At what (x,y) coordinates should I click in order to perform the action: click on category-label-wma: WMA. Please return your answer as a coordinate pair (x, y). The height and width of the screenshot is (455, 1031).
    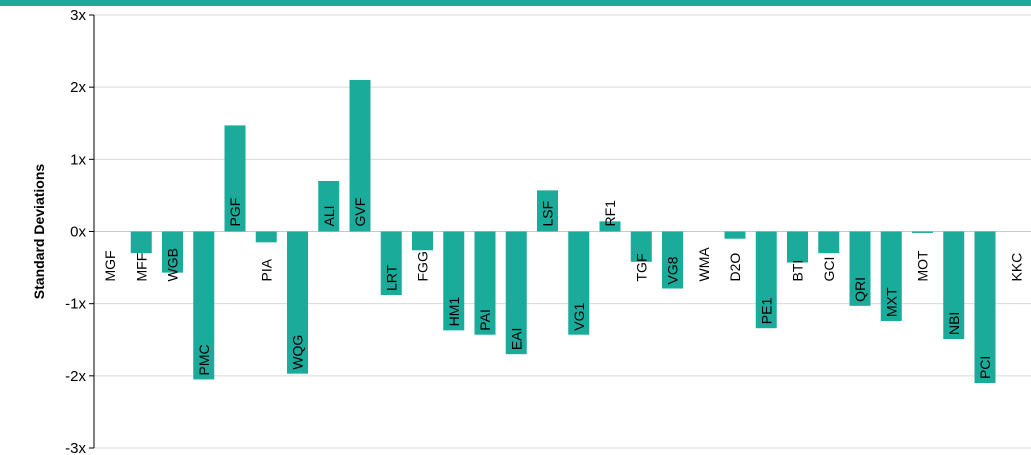
    Looking at the image, I should click on (704, 264).